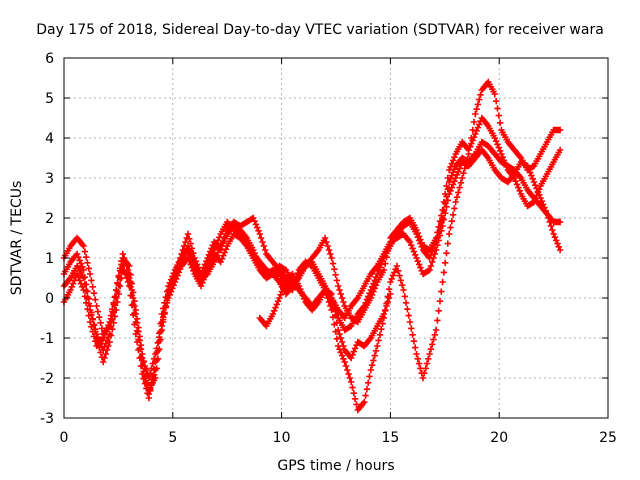  I want to click on y-tick-label: 6, so click(49, 59).